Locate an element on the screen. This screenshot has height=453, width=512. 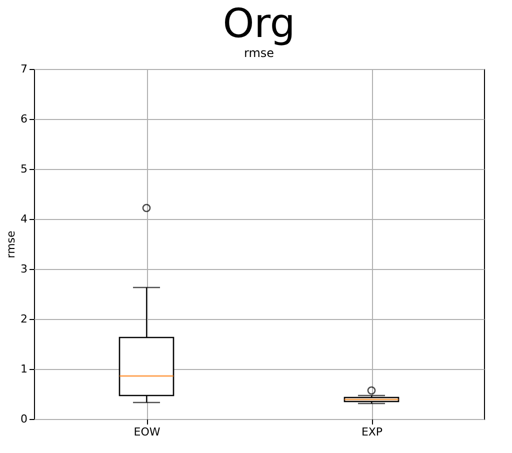
y-tick-label: 6 is located at coordinates (24, 119).